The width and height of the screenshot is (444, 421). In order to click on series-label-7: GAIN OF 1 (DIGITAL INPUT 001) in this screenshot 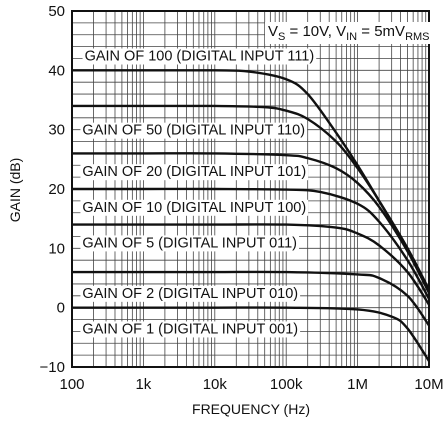, I will do `click(190, 329)`.